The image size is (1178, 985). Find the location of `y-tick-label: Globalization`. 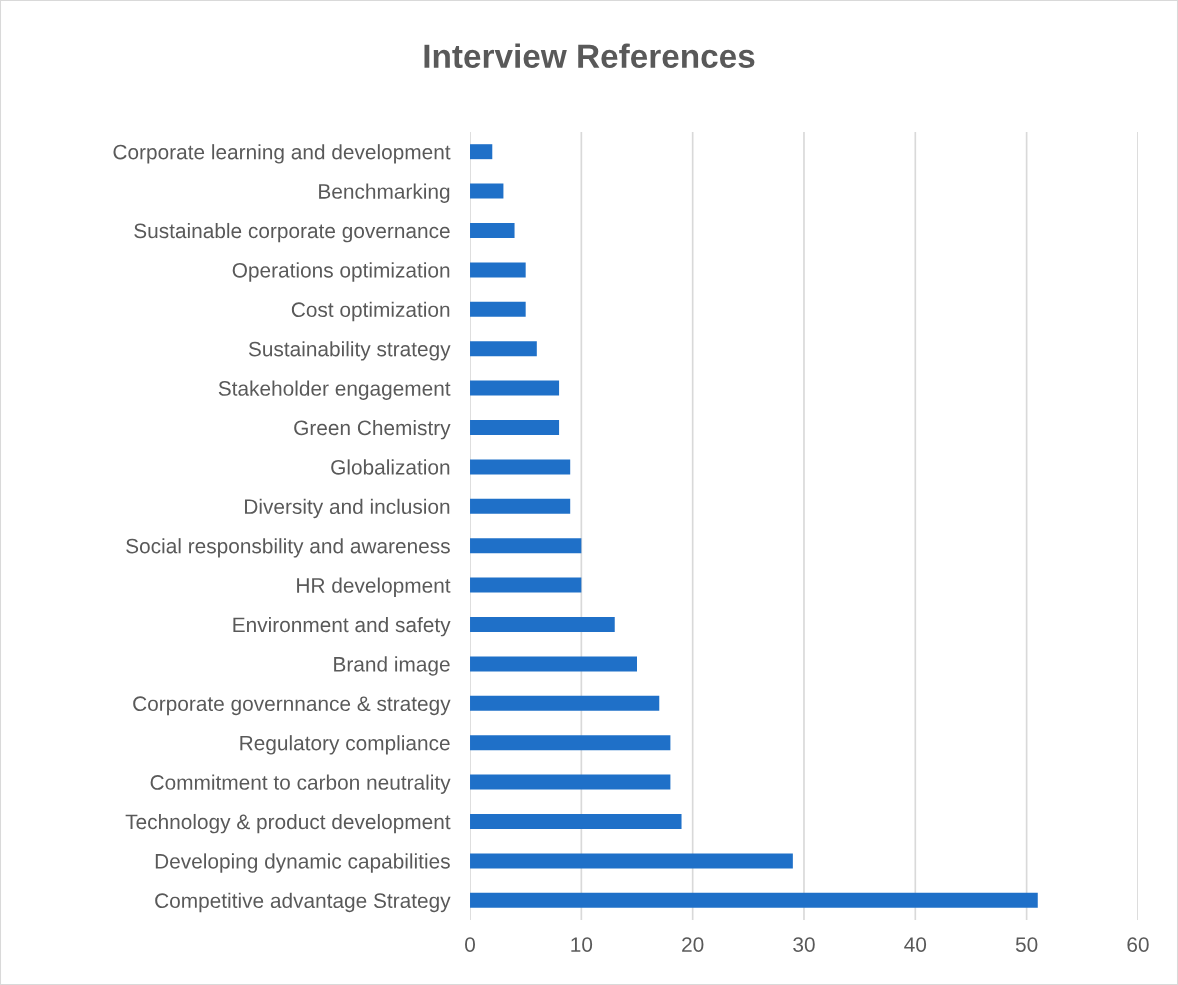

y-tick-label: Globalization is located at coordinates (390, 467).